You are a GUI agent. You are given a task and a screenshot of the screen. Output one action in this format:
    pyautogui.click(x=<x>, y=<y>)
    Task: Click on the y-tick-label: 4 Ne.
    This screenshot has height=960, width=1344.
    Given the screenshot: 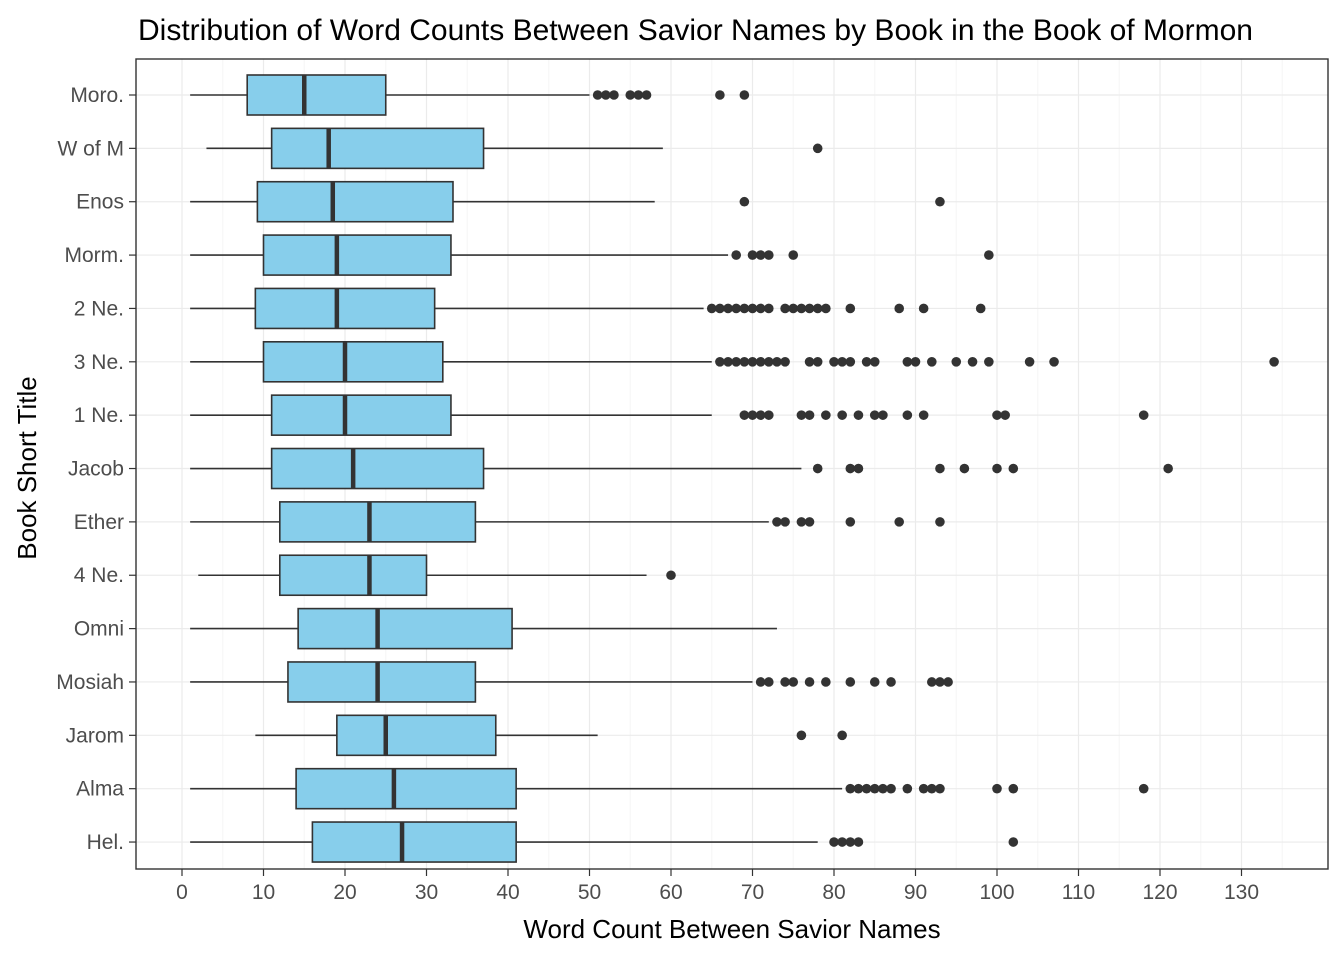 What is the action you would take?
    pyautogui.click(x=99, y=575)
    